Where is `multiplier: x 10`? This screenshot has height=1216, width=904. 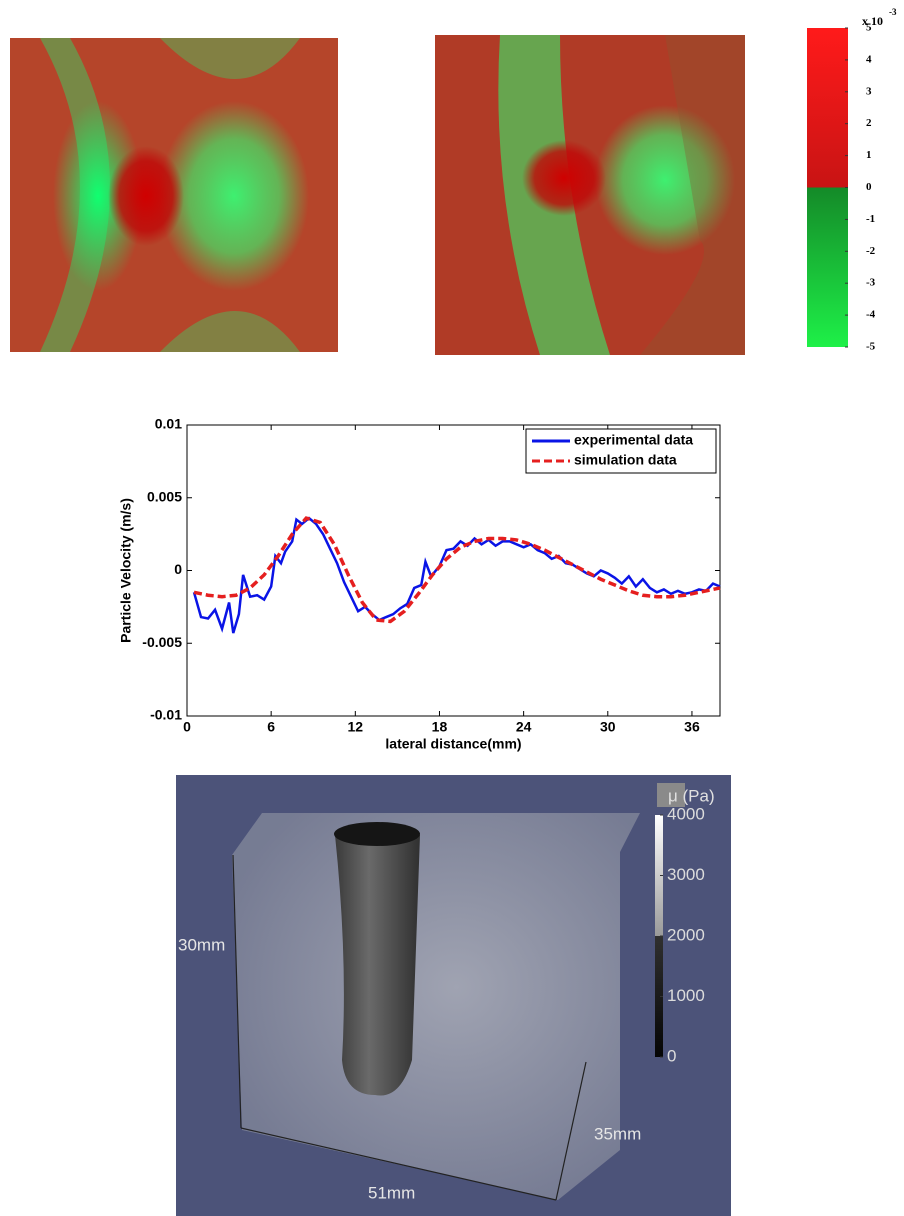 multiplier: x 10 is located at coordinates (872, 21).